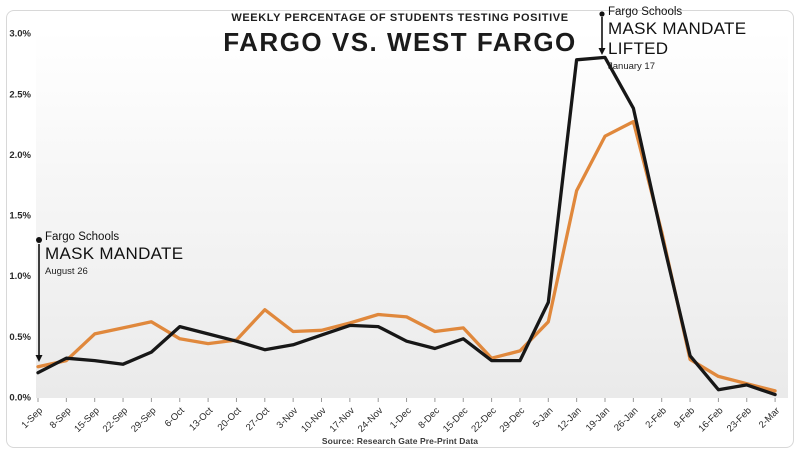  I want to click on x-axis-label: 22-Dec, so click(484, 420).